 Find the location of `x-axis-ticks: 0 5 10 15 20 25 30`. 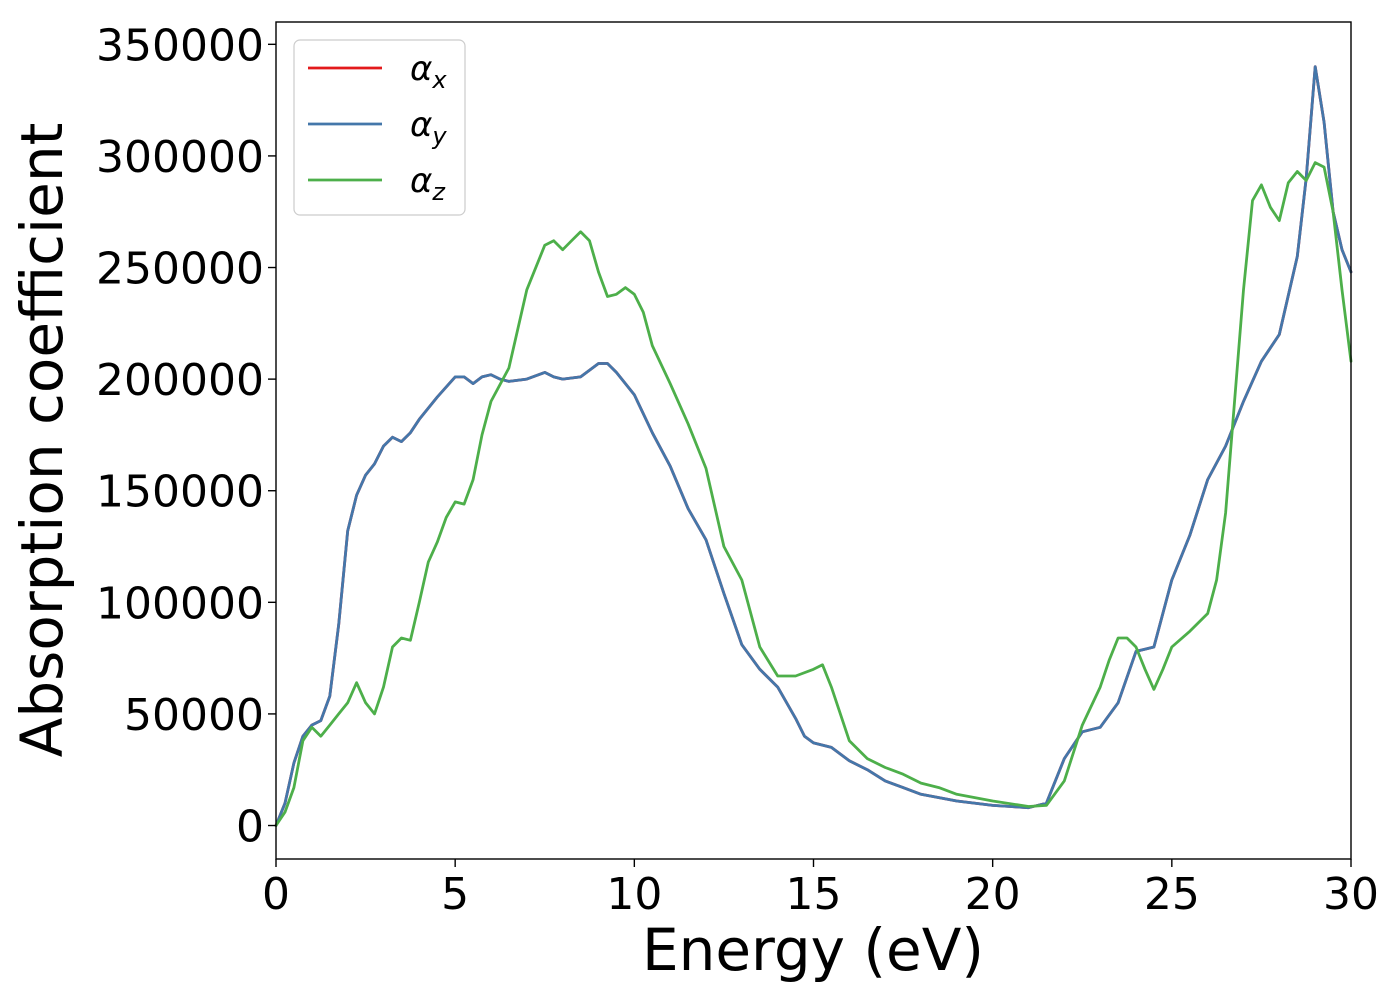

x-axis-ticks: 0 5 10 15 20 25 30 is located at coordinates (820, 889).